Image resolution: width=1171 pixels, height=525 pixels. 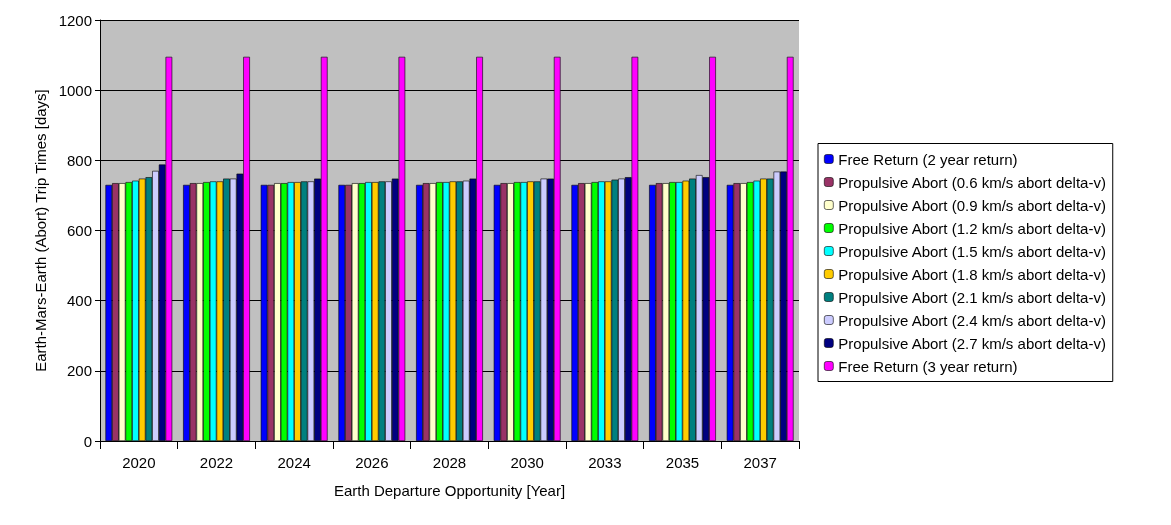 I want to click on y-tick-label: 200, so click(x=79, y=371).